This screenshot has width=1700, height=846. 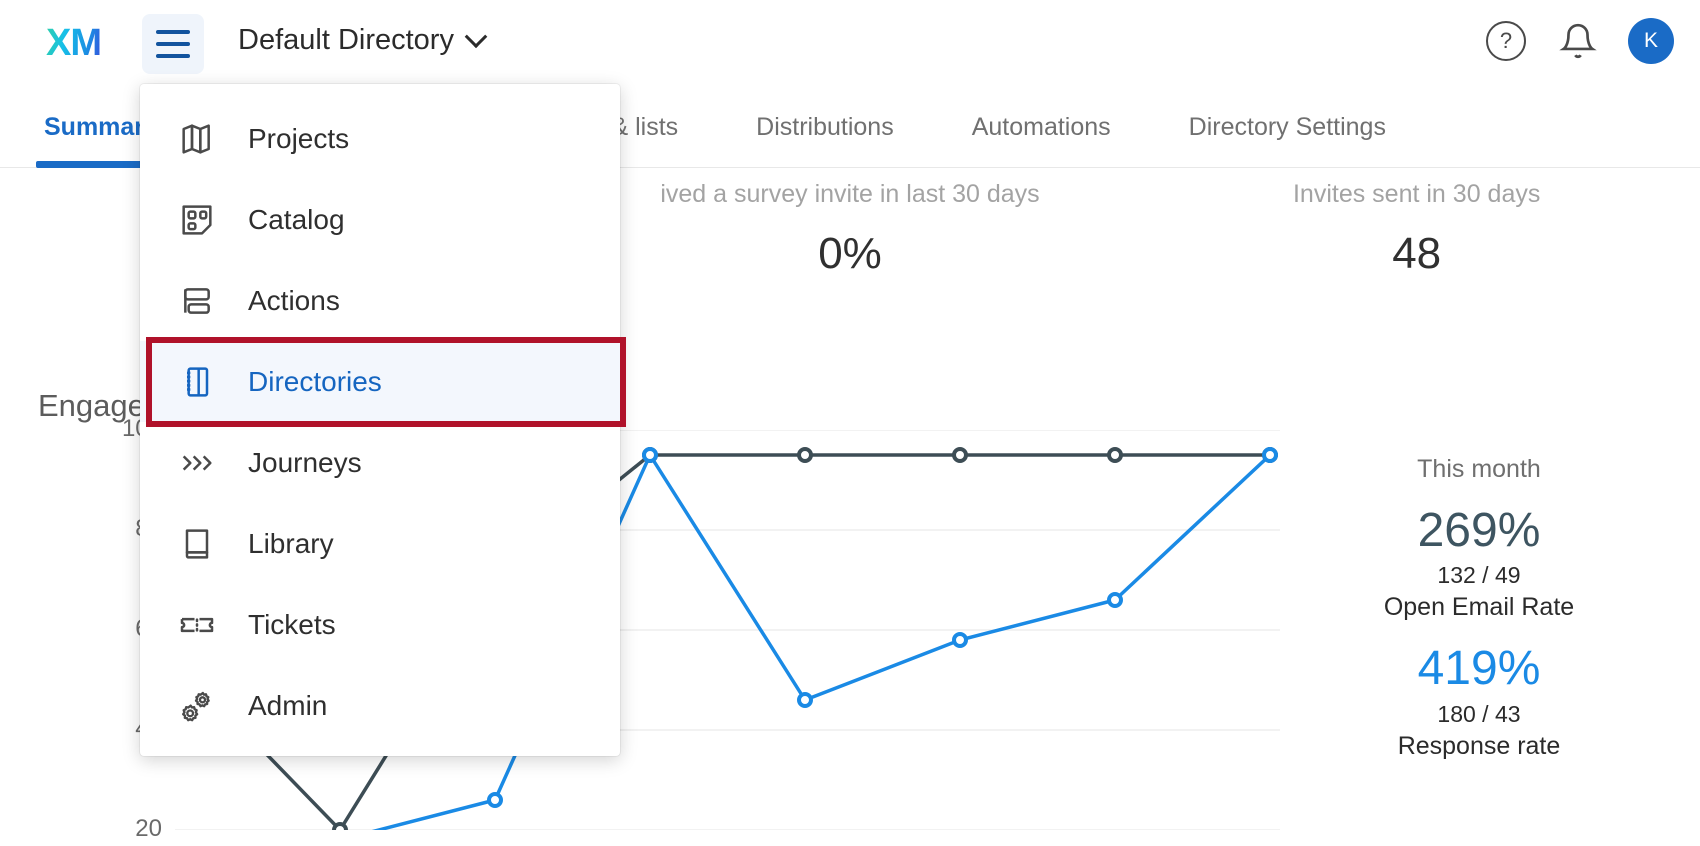 What do you see at coordinates (1479, 575) in the screenshot?
I see `open-email-rate-ratio: 132 / 49` at bounding box center [1479, 575].